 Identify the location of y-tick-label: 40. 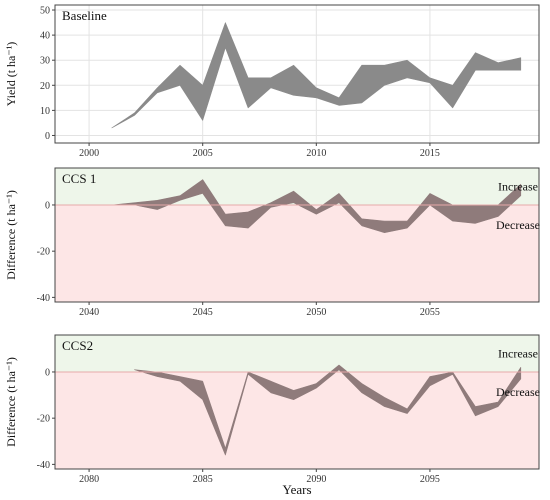
(45, 36).